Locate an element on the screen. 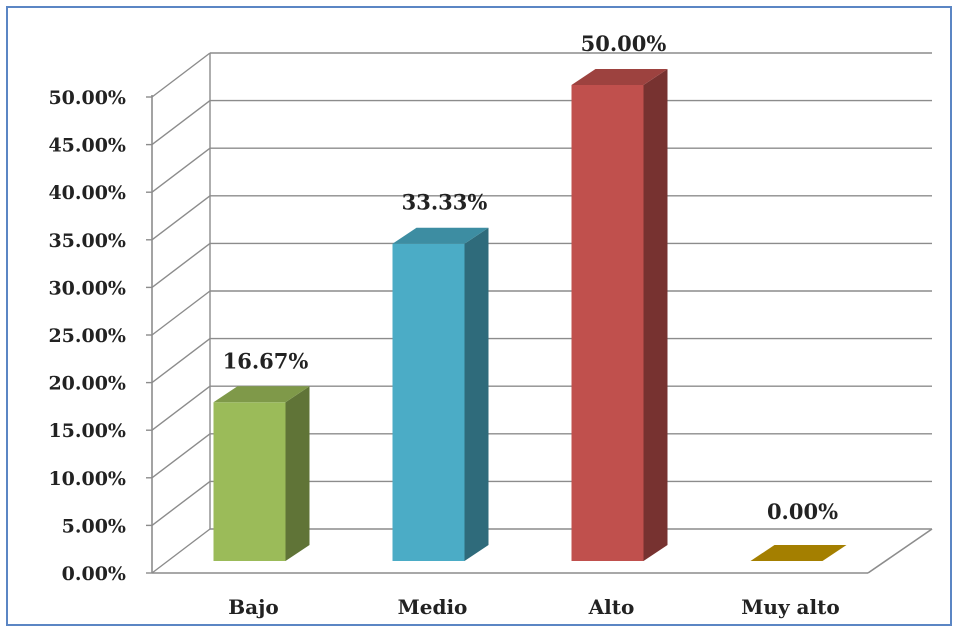 This screenshot has height=632, width=960. category-label: Muy alto is located at coordinates (790, 607).